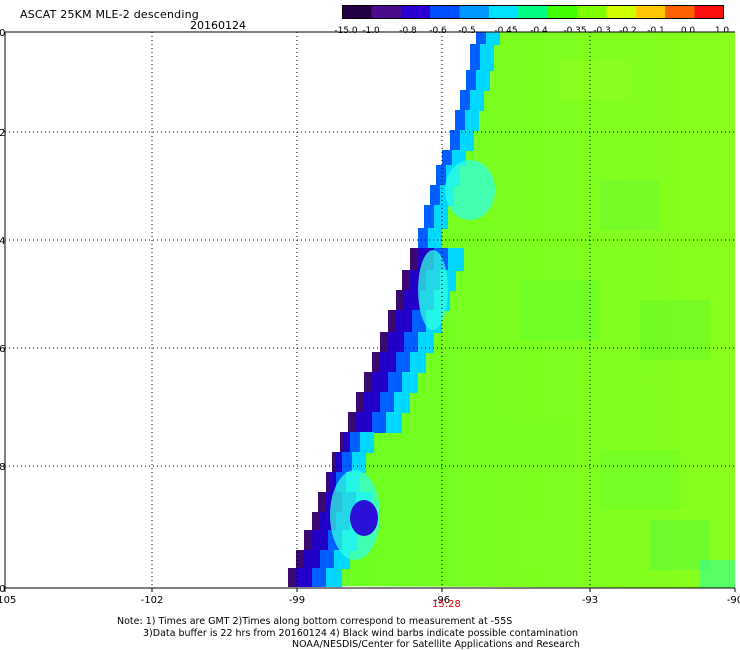 The image size is (740, 650). What do you see at coordinates (3, 241) in the screenshot?
I see `y-tick-label: -54` at bounding box center [3, 241].